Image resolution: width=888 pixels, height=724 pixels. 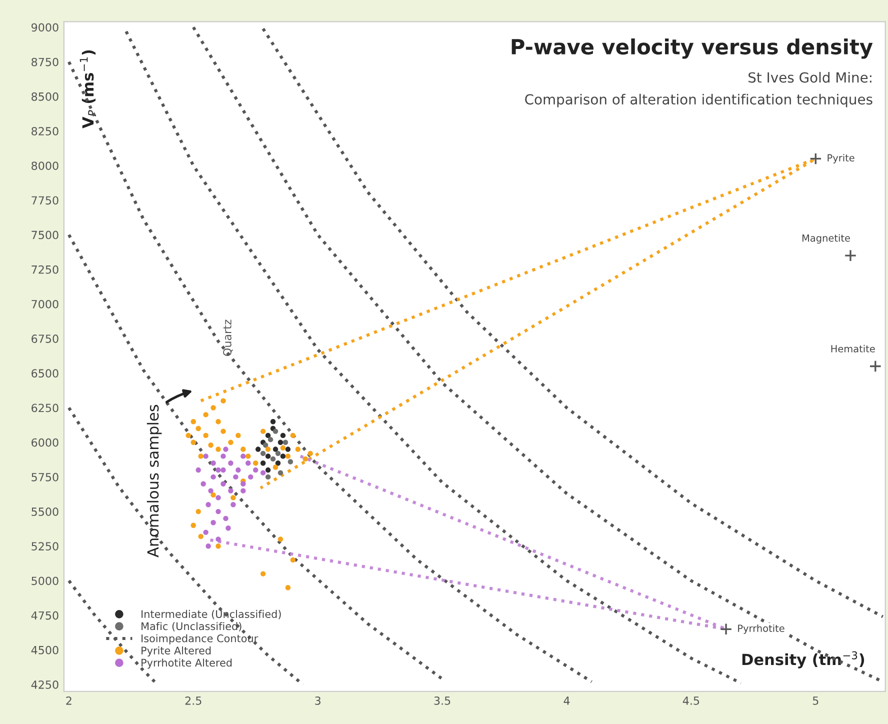 I want to click on x-tick-label: 3.5, so click(x=442, y=700).